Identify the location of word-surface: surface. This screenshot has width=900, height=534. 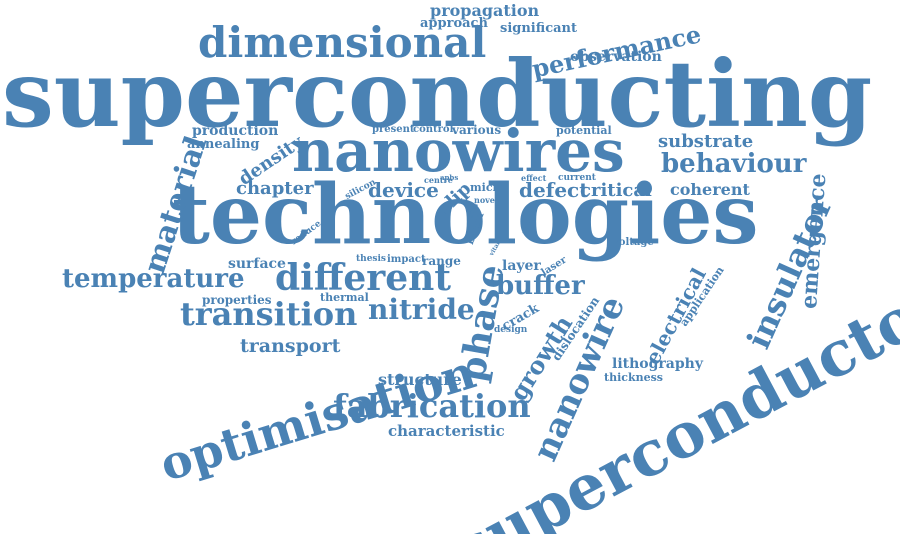
(257, 264).